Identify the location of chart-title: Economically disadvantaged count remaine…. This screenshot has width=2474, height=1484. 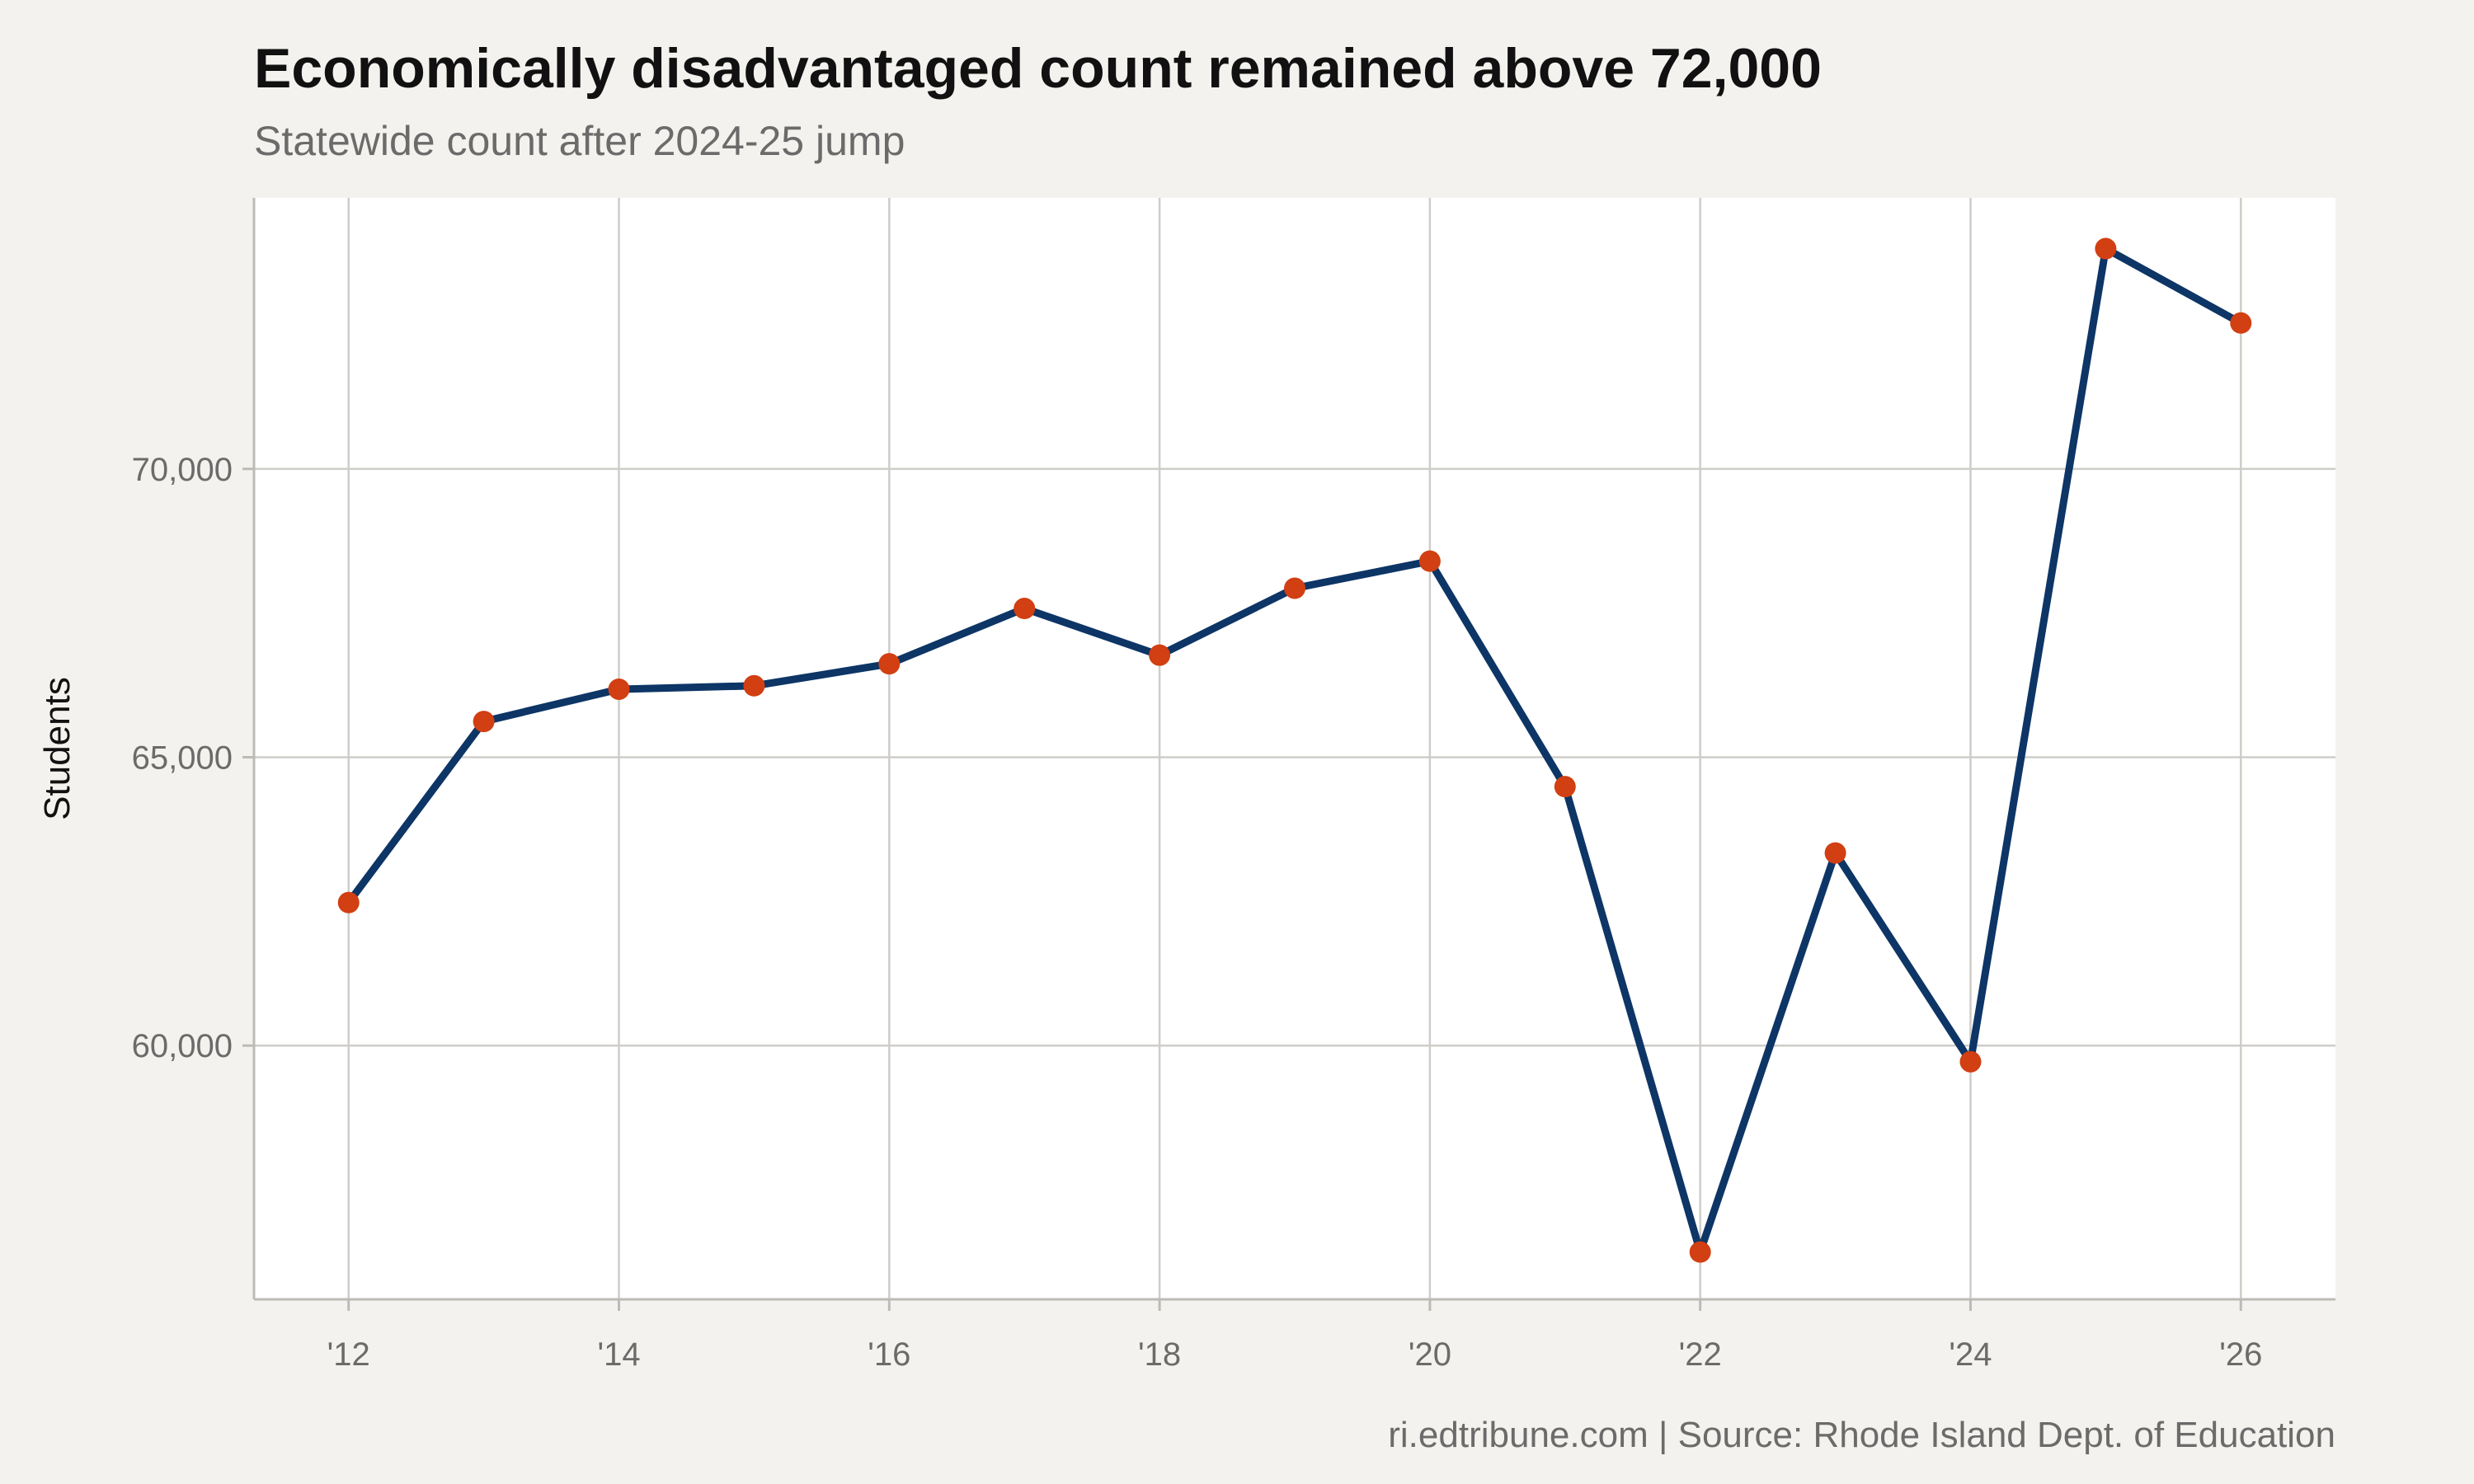
(1038, 68).